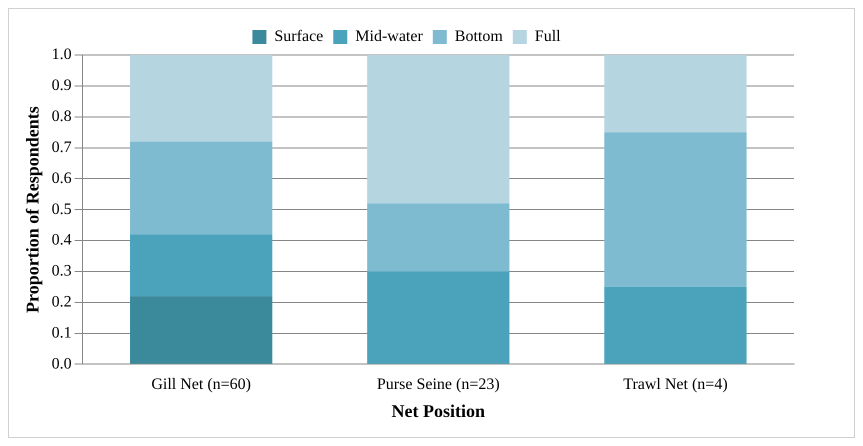 This screenshot has height=446, width=863. I want to click on y-tick-label: 0.9, so click(62, 85).